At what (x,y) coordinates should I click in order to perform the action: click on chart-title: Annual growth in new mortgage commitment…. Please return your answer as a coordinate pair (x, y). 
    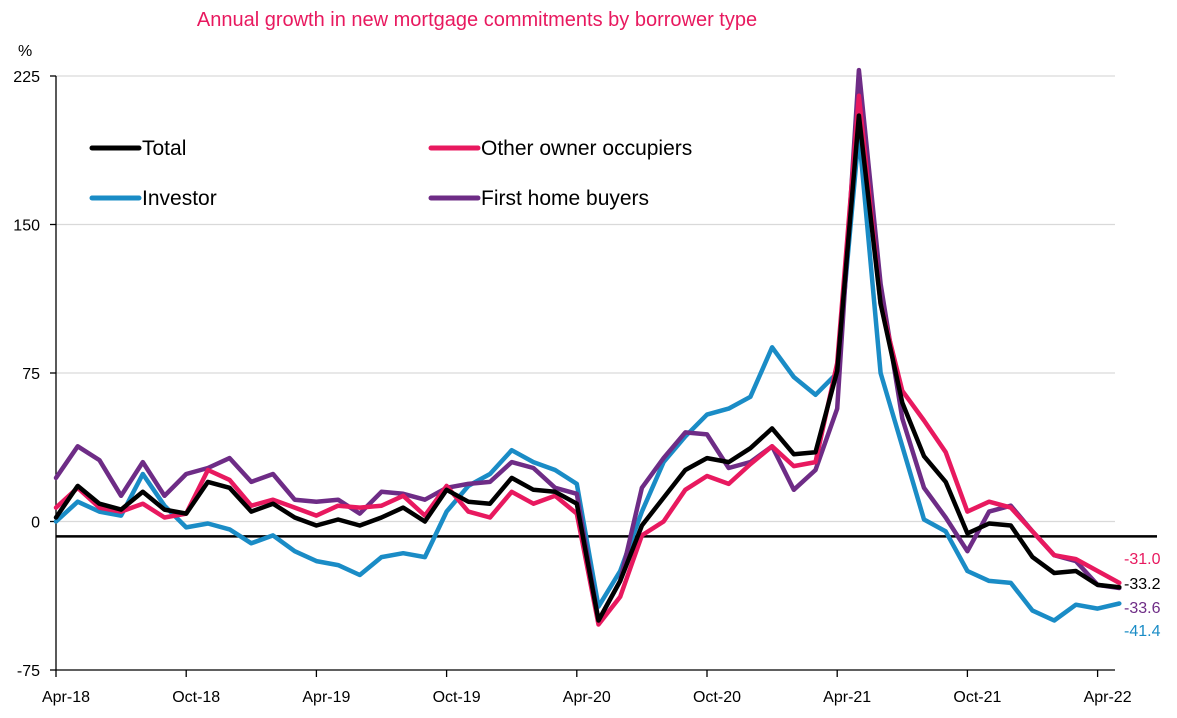
    Looking at the image, I should click on (477, 20).